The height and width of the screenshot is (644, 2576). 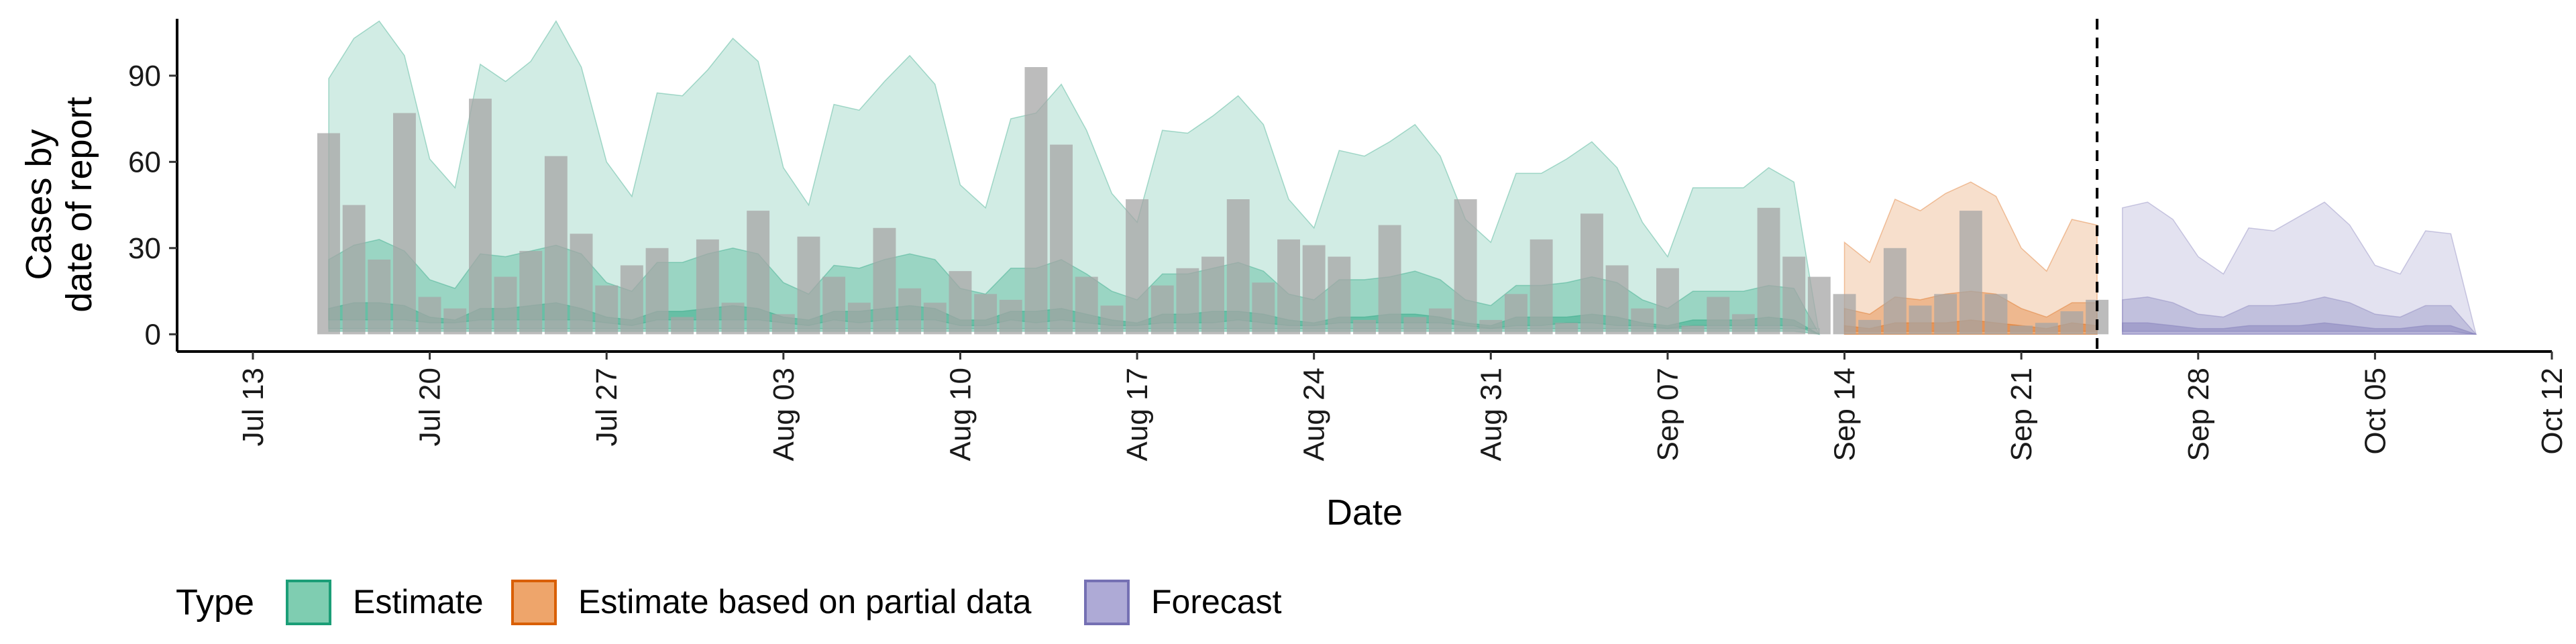 What do you see at coordinates (215, 602) in the screenshot?
I see `legend-title: Type` at bounding box center [215, 602].